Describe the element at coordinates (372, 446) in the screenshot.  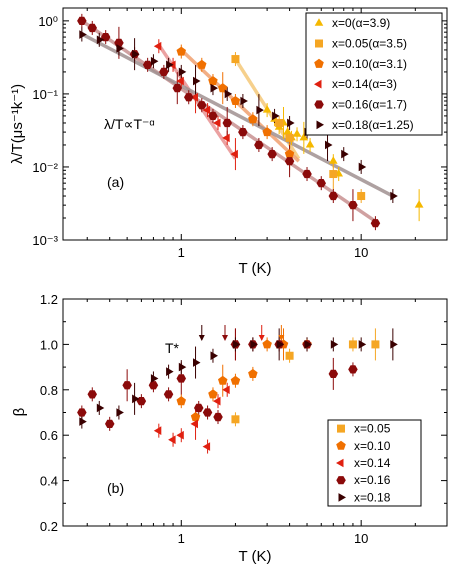
I see `legend-label-x-0-10: x=0.10` at that location.